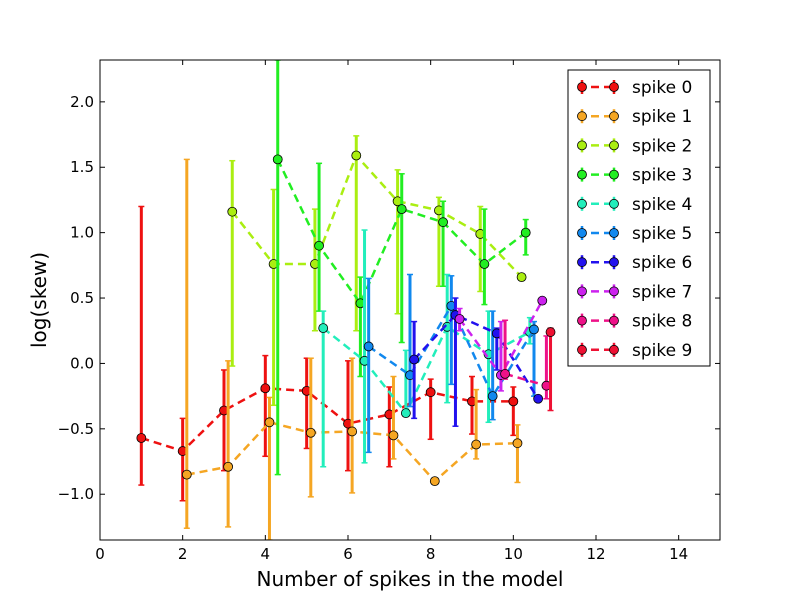 Image resolution: width=800 pixels, height=600 pixels. I want to click on legend-entry: spike 1, so click(634, 117).